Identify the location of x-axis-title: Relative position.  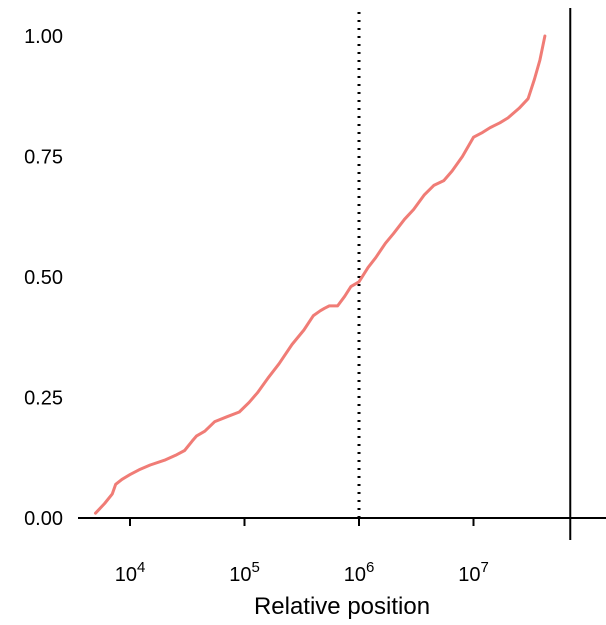
(342, 606).